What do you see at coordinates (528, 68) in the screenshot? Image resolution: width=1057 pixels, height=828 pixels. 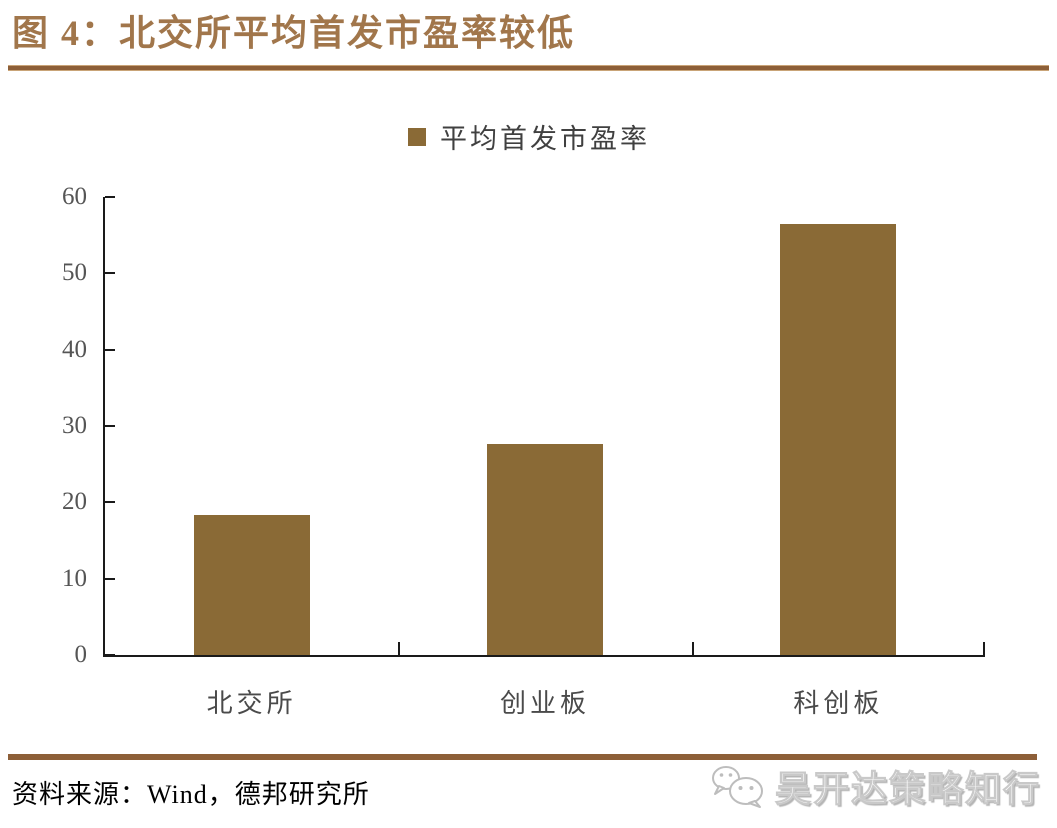 I see `title-divider` at bounding box center [528, 68].